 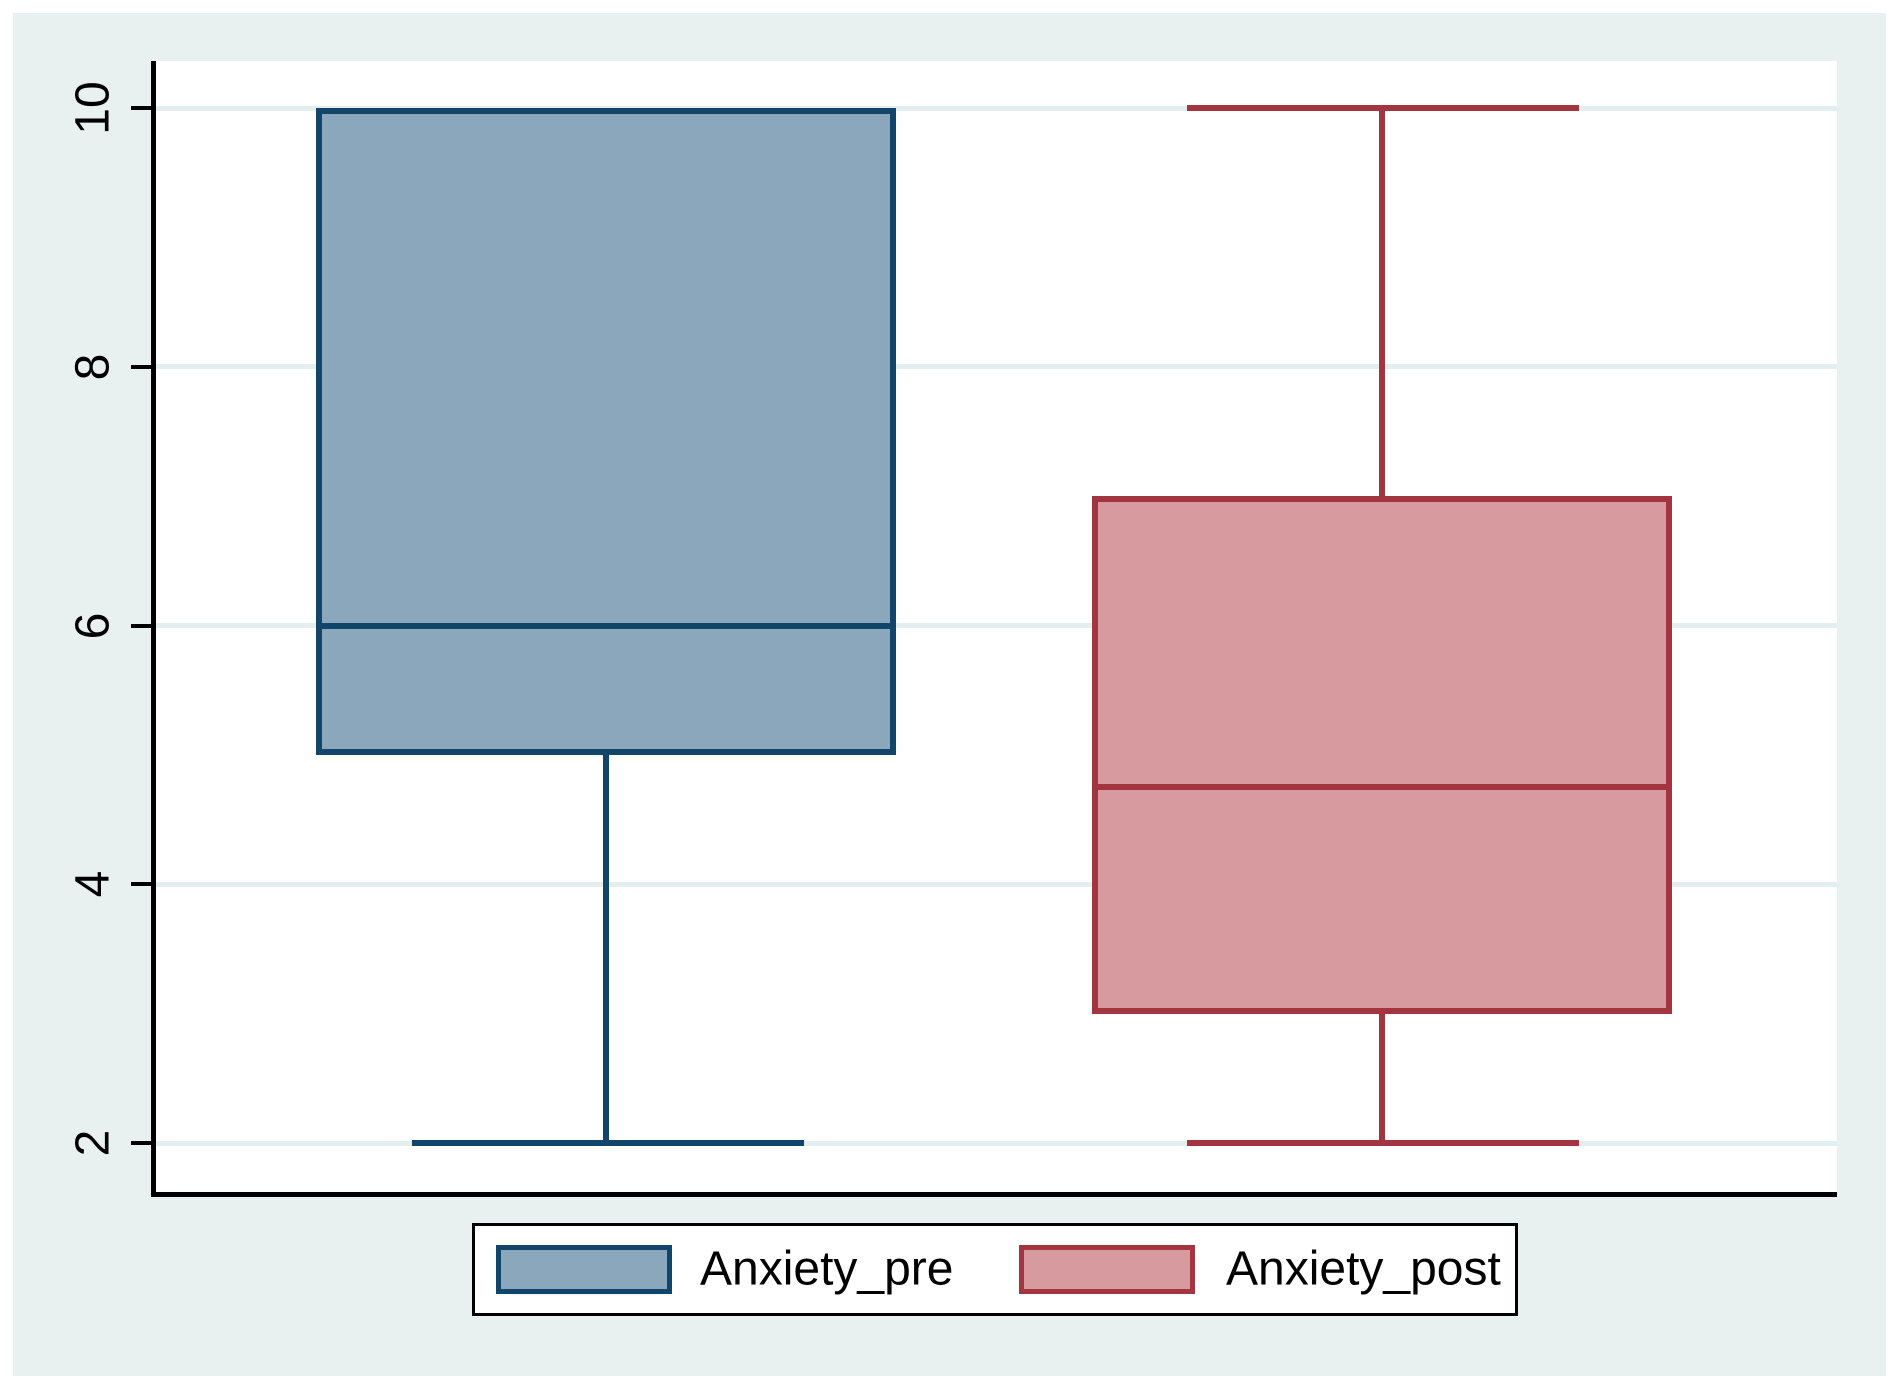 What do you see at coordinates (994, 1194) in the screenshot?
I see `x-axis-line` at bounding box center [994, 1194].